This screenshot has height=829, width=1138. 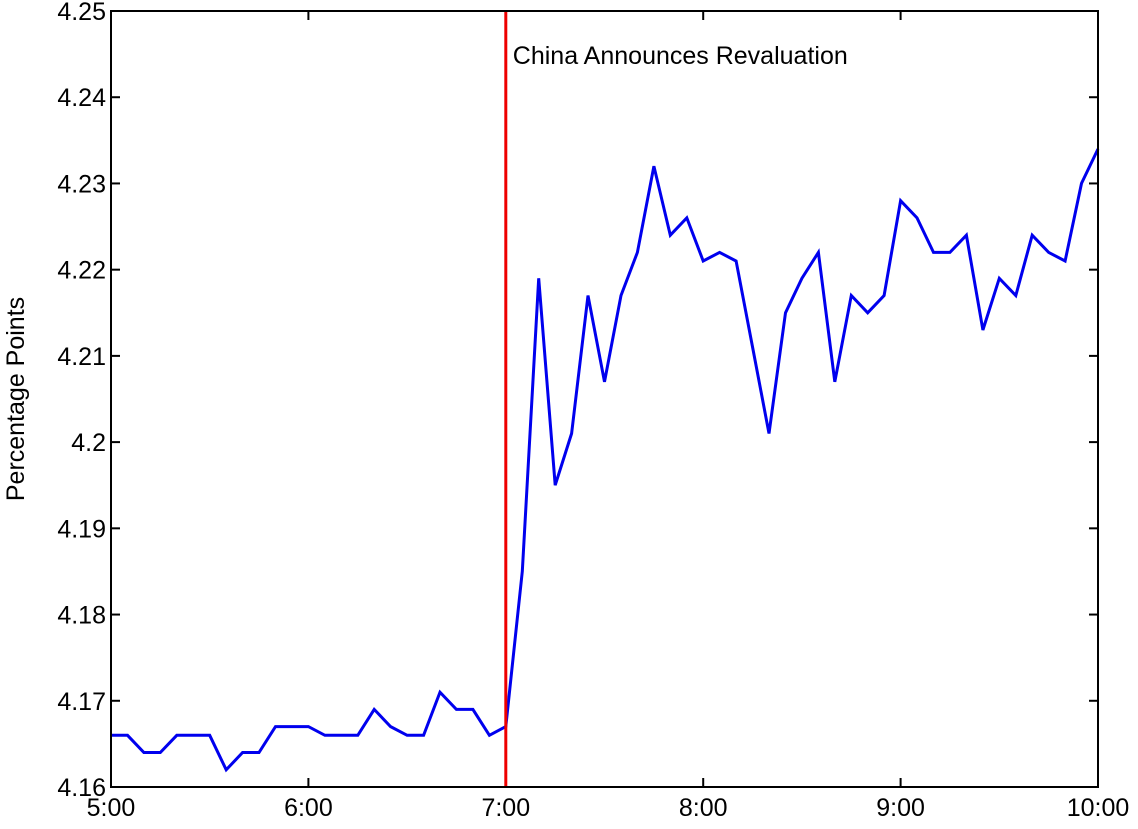 What do you see at coordinates (81, 529) in the screenshot?
I see `y-tick-label: 4.19` at bounding box center [81, 529].